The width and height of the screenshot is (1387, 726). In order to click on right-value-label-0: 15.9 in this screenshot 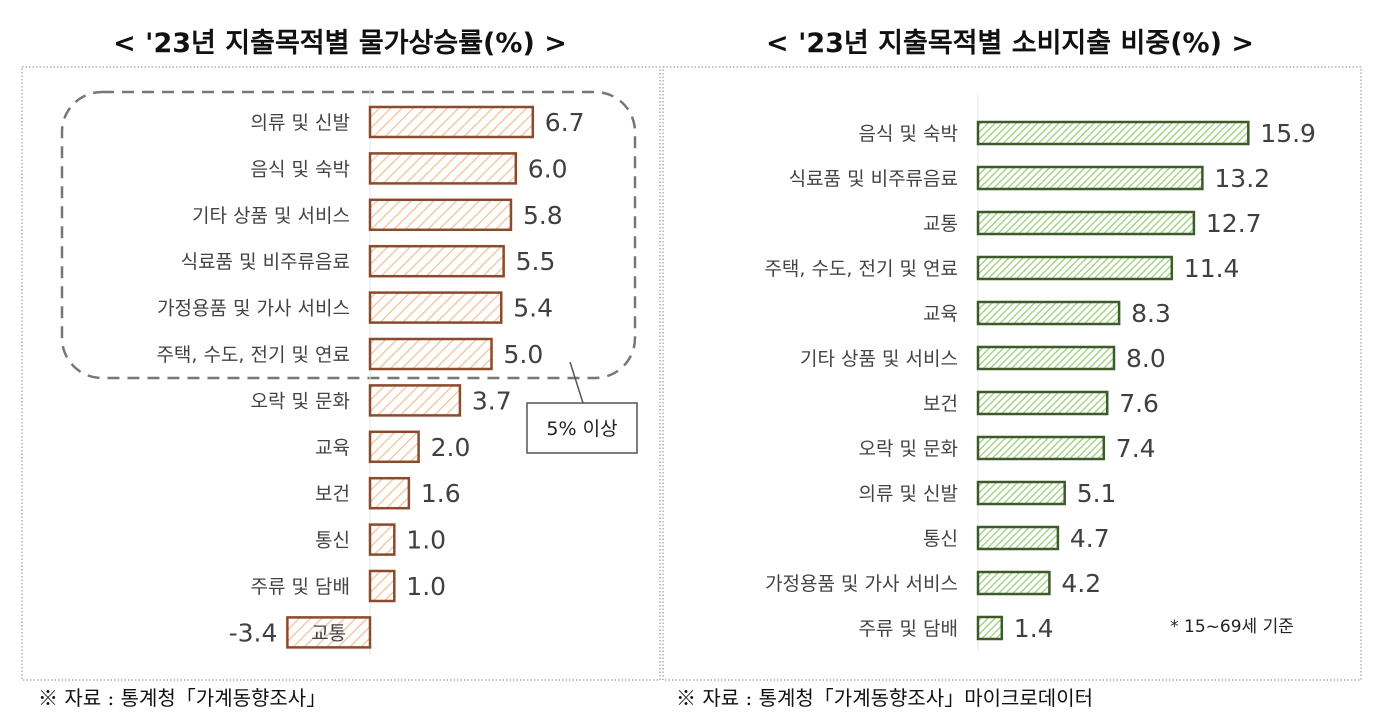, I will do `click(1288, 133)`.